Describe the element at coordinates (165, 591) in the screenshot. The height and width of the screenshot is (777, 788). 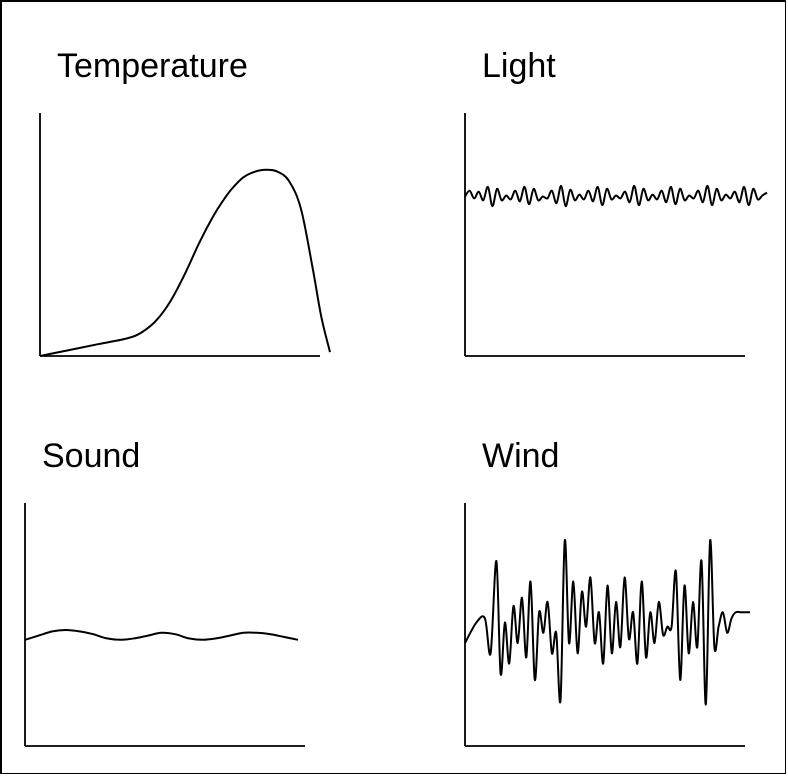
I see `panel-sound: Sound` at that location.